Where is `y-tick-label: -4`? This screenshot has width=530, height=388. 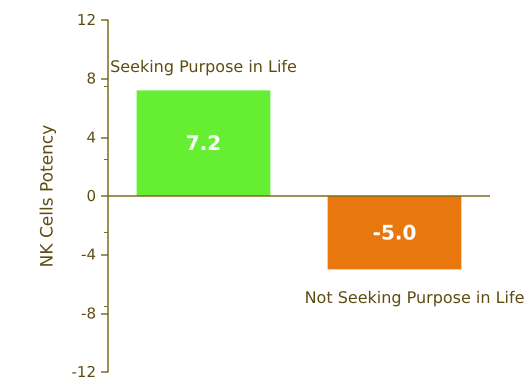
y-tick-label: -4 is located at coordinates (88, 255).